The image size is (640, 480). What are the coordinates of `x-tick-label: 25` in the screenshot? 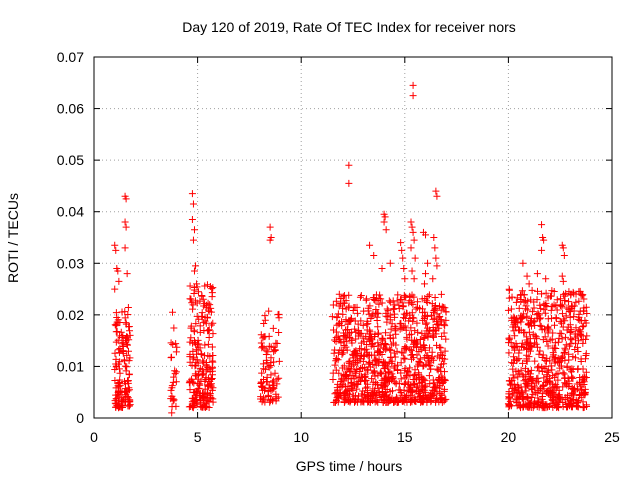 It's located at (612, 437).